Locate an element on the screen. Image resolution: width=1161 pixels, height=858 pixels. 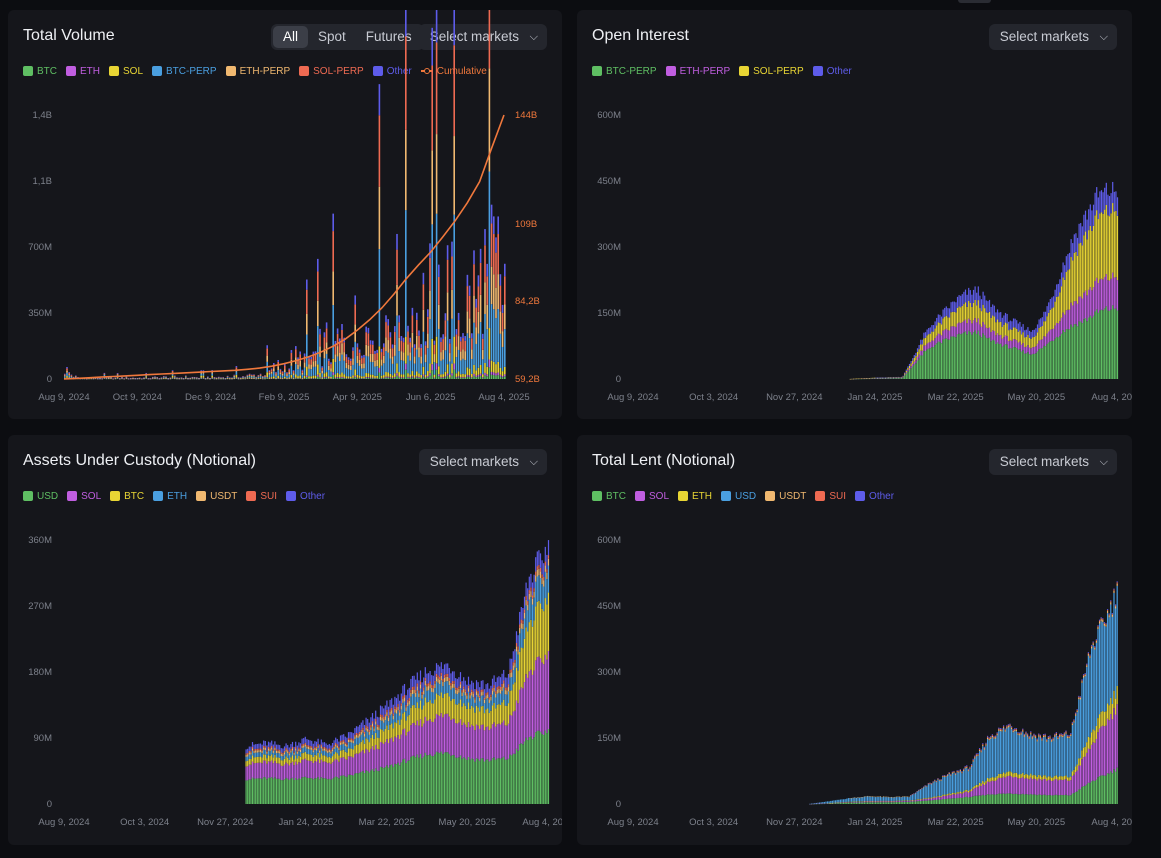
segment-spot: Spot is located at coordinates (332, 36).